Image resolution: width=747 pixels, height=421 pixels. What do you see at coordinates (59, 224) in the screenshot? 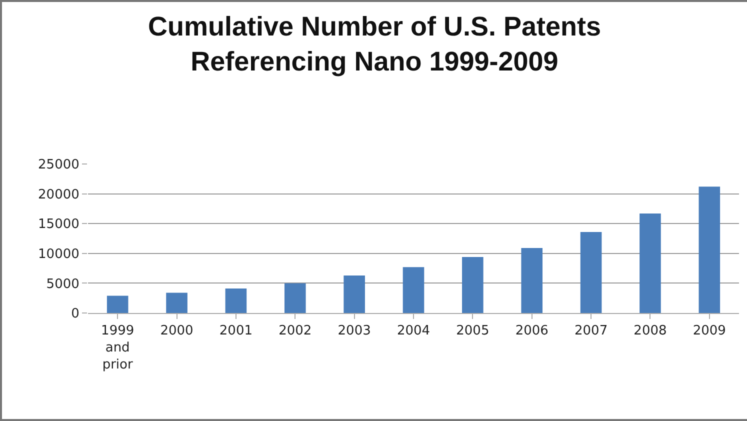
I see `y-tick-label: 15000` at bounding box center [59, 224].